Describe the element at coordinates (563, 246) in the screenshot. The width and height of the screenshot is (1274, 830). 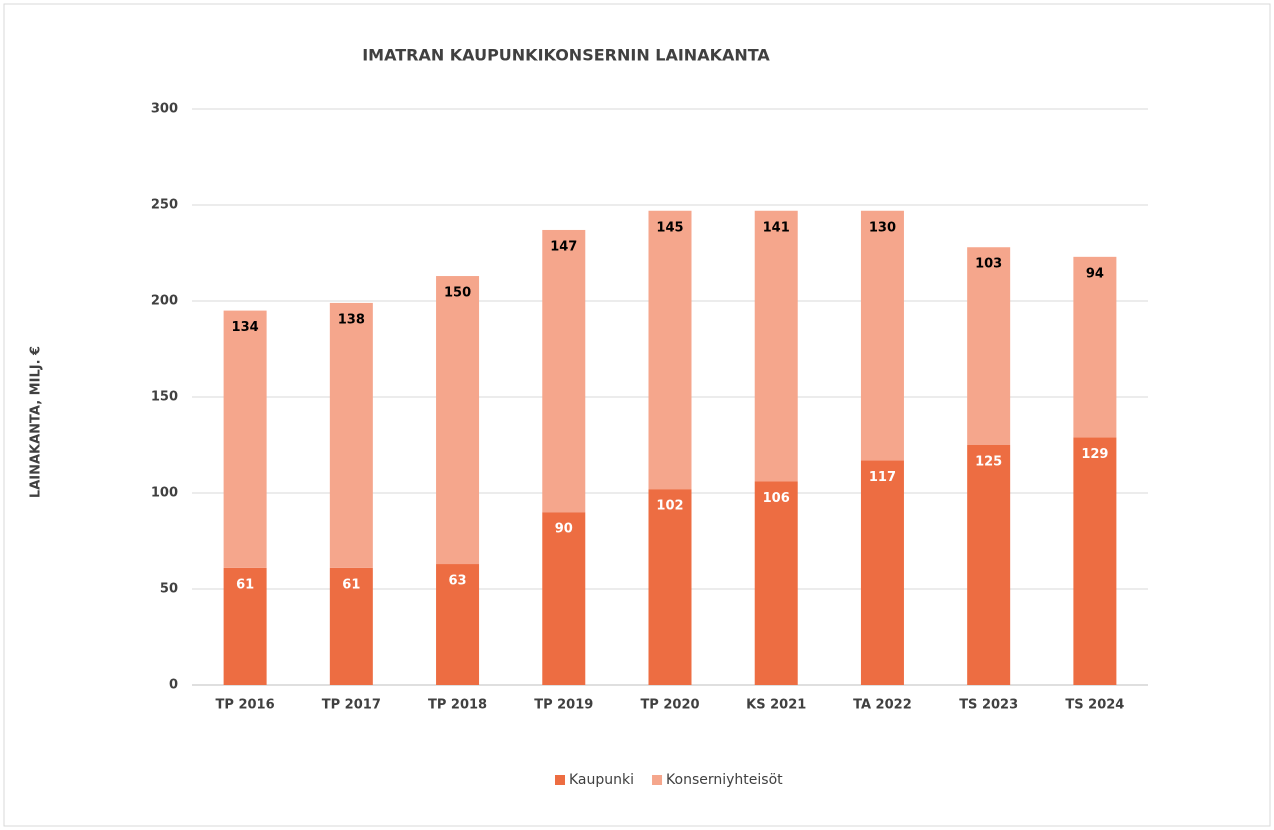
I see `data-label: 147` at that location.